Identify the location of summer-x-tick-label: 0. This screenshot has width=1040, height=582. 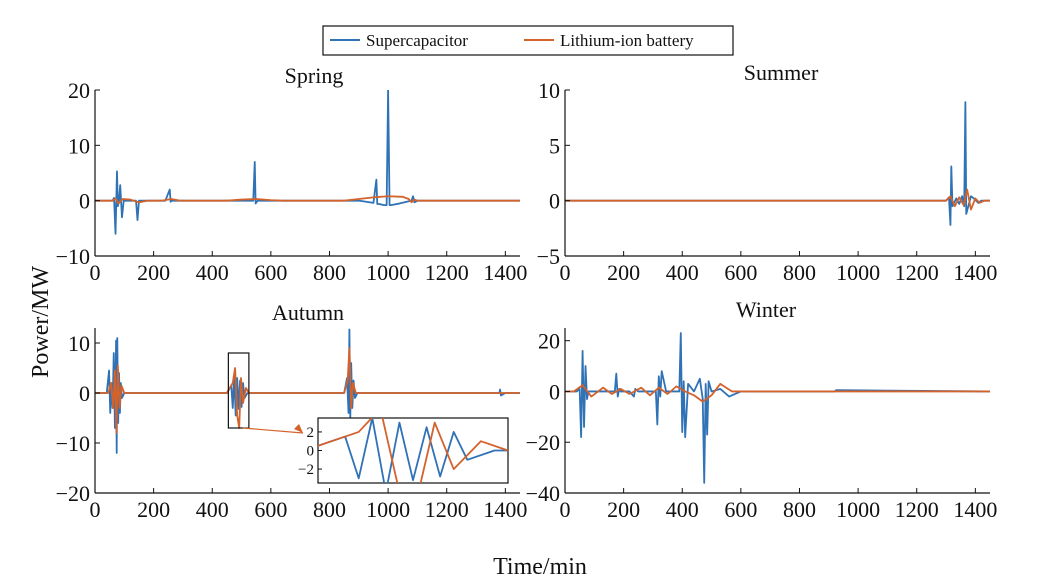
(565, 272).